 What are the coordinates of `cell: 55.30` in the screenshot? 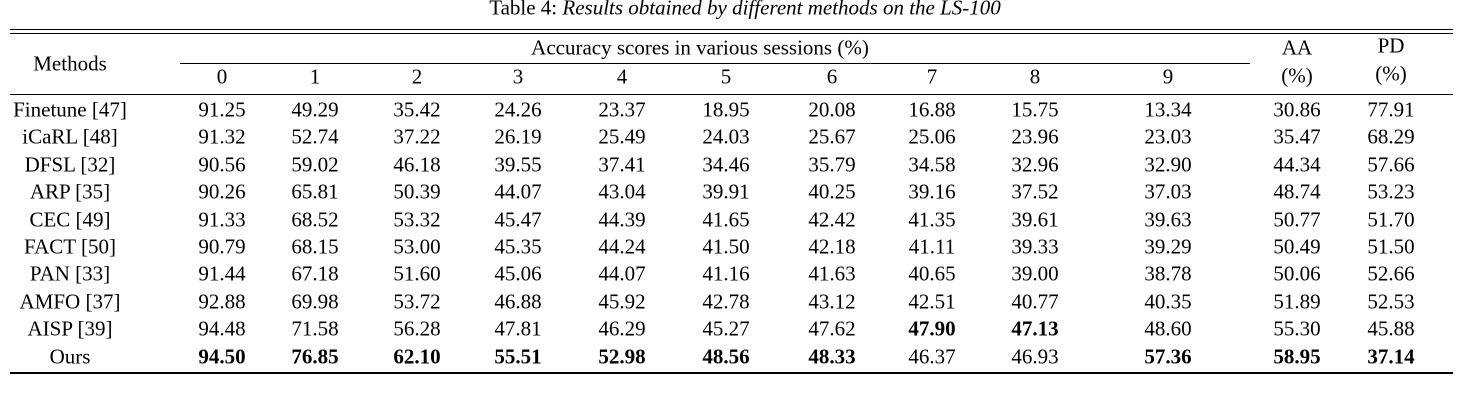 It's located at (1297, 328).